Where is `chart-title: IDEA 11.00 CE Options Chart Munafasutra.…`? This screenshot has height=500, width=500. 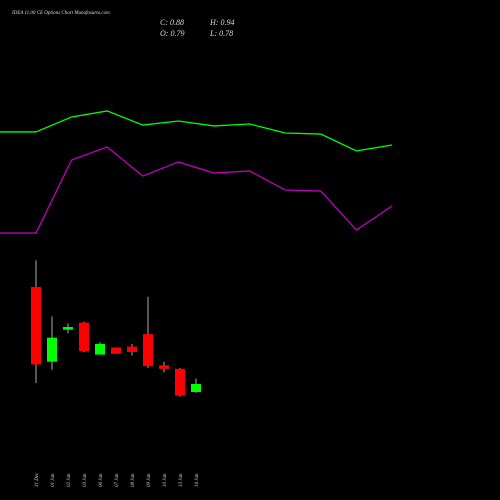
chart-title: IDEA 11.00 CE Options Chart Munafasutra.… is located at coordinates (60, 13).